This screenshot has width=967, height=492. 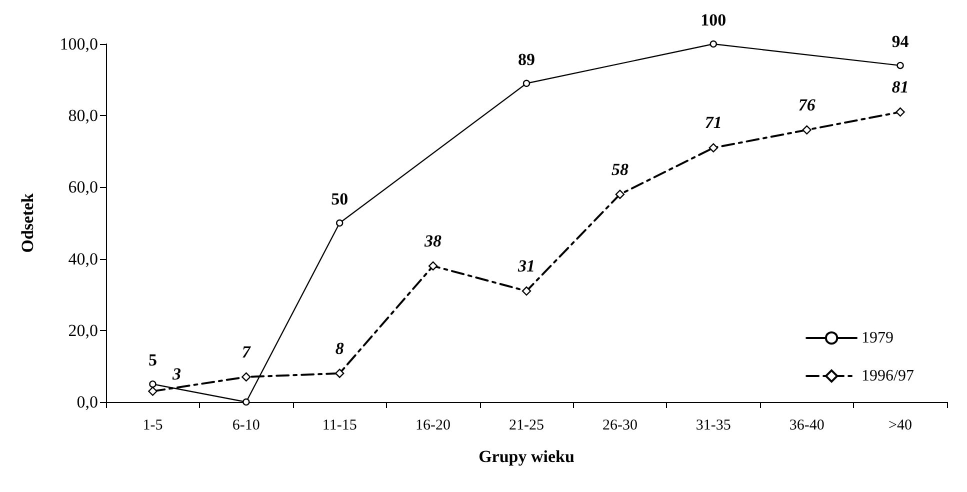 What do you see at coordinates (901, 41) in the screenshot?
I see `data-label: 94` at bounding box center [901, 41].